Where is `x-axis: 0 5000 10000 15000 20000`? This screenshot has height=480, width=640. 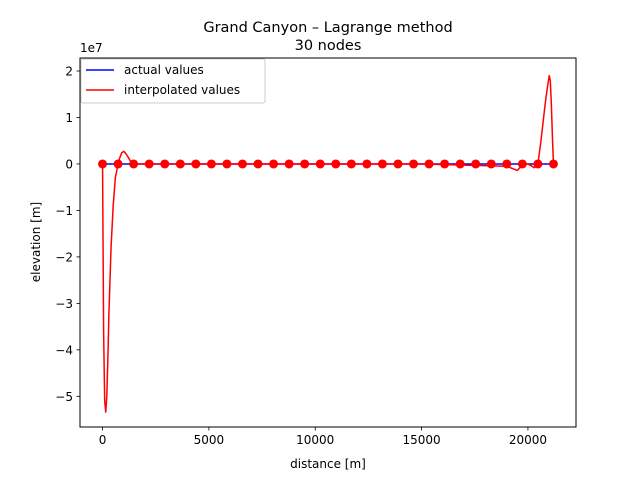
x-axis: 0 5000 10000 15000 20000 is located at coordinates (323, 437).